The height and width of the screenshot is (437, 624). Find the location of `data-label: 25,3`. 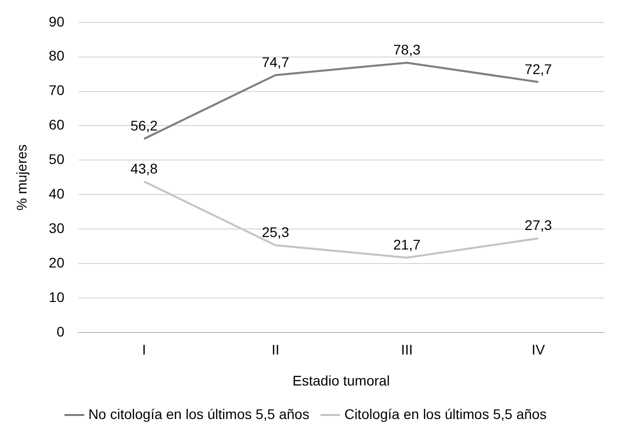

data-label: 25,3 is located at coordinates (276, 232).